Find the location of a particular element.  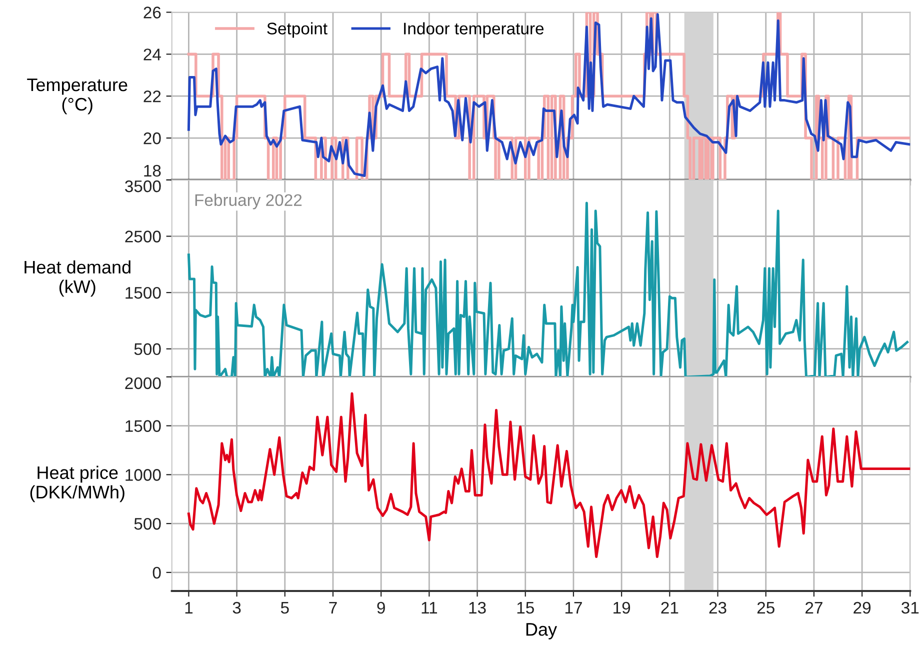

x-tick-label: 1 is located at coordinates (189, 608).